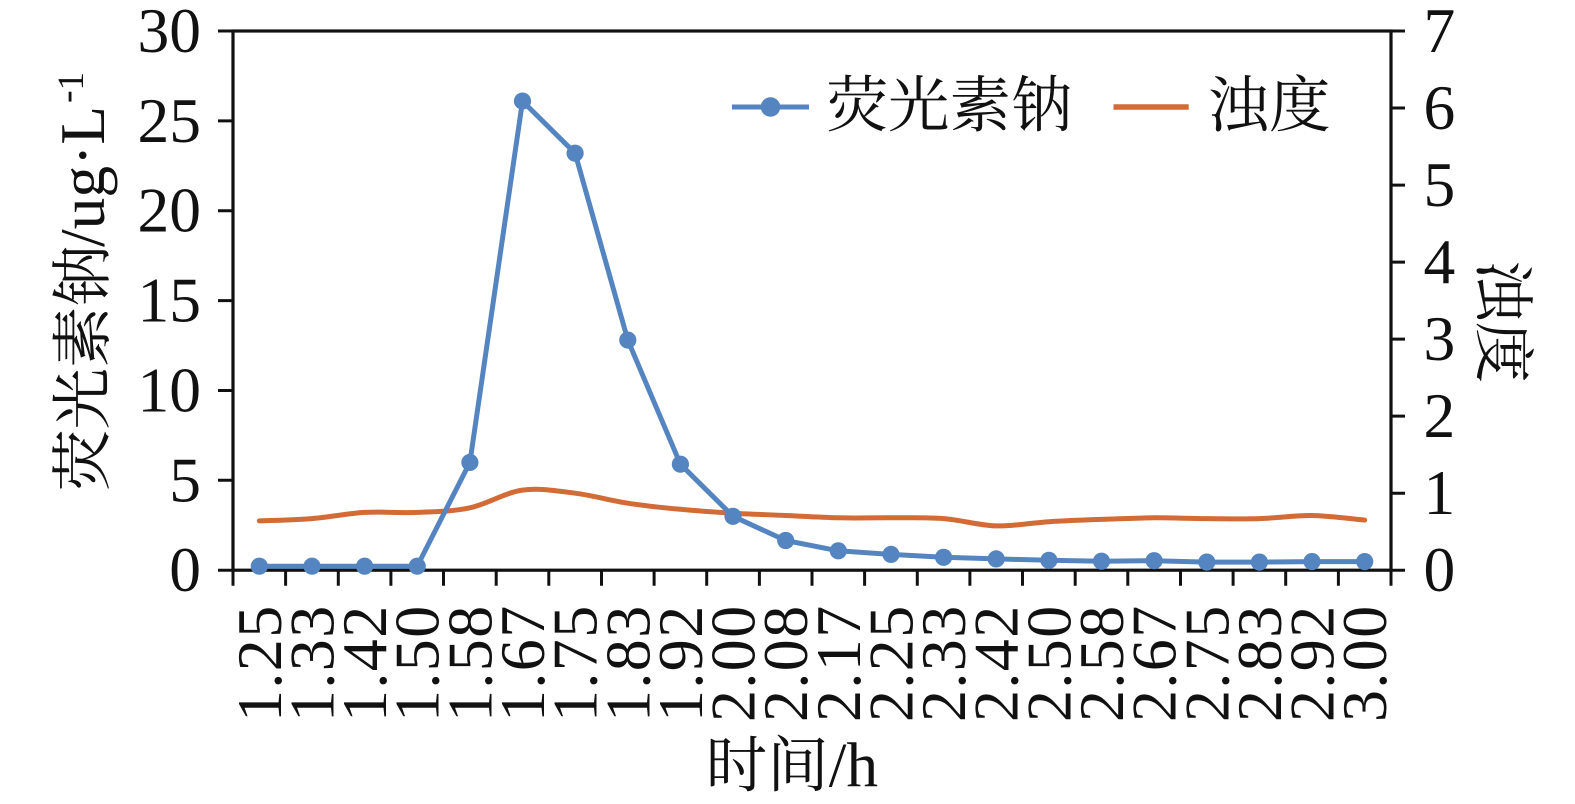 Image resolution: width=1575 pixels, height=804 pixels. I want to click on svg-text: /ug·L, so click(82, 176).